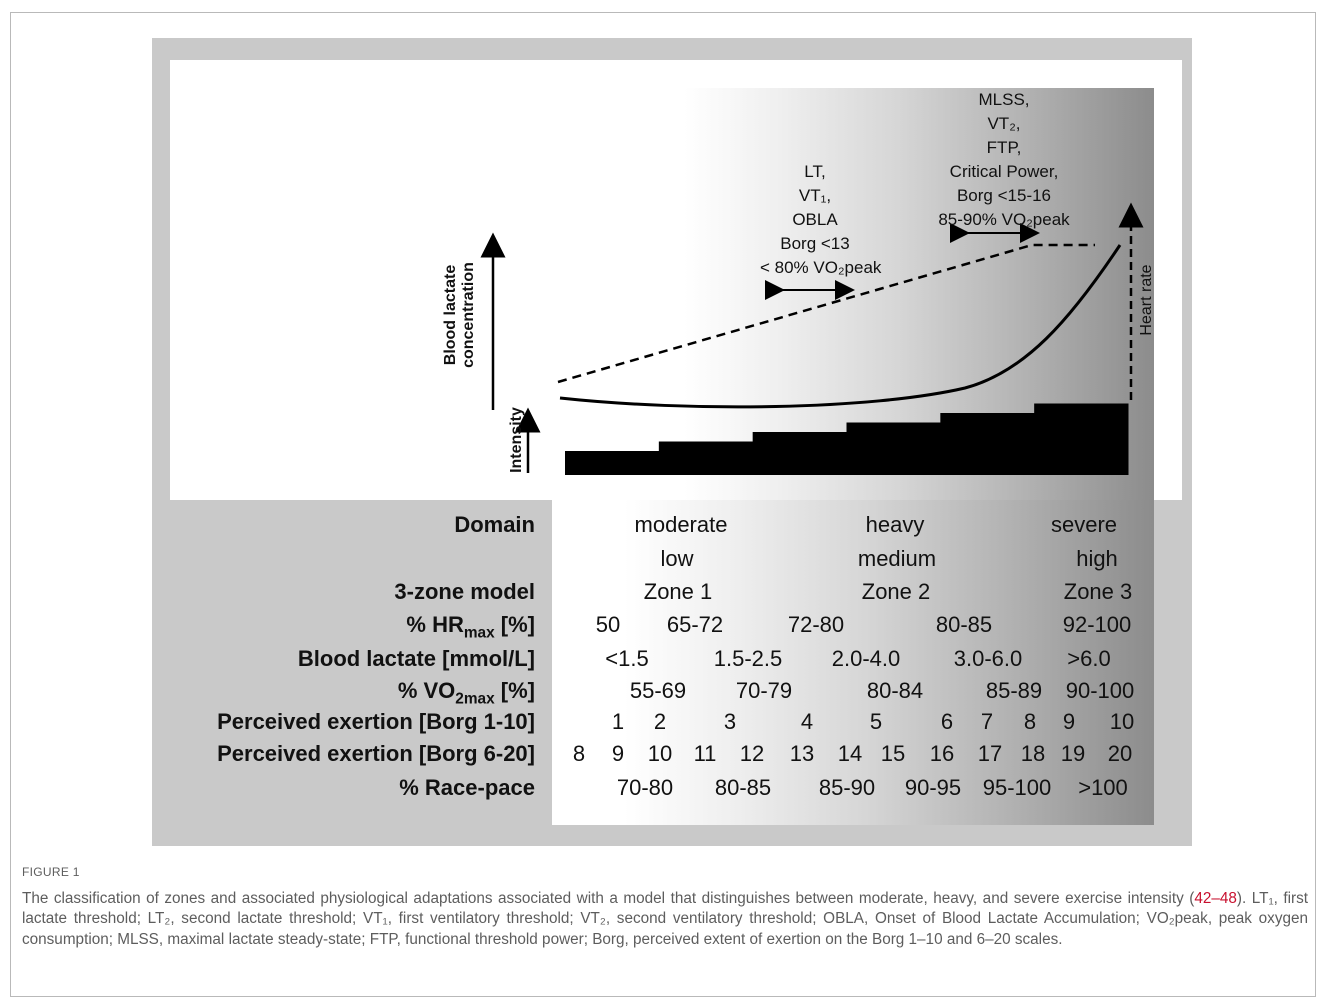 The height and width of the screenshot is (999, 1322). Describe the element at coordinates (470, 627) in the screenshot. I see `row-label-hrmax: % HRmax [%]` at that location.